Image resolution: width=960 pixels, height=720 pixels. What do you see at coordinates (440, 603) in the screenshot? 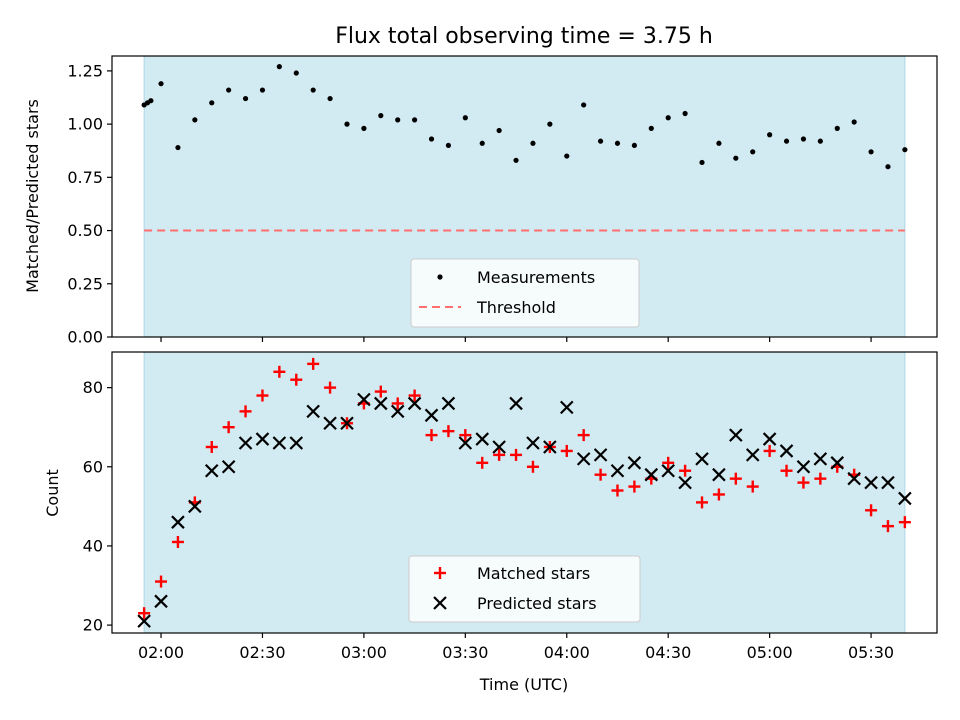
I see `legend-predicted-marker` at bounding box center [440, 603].